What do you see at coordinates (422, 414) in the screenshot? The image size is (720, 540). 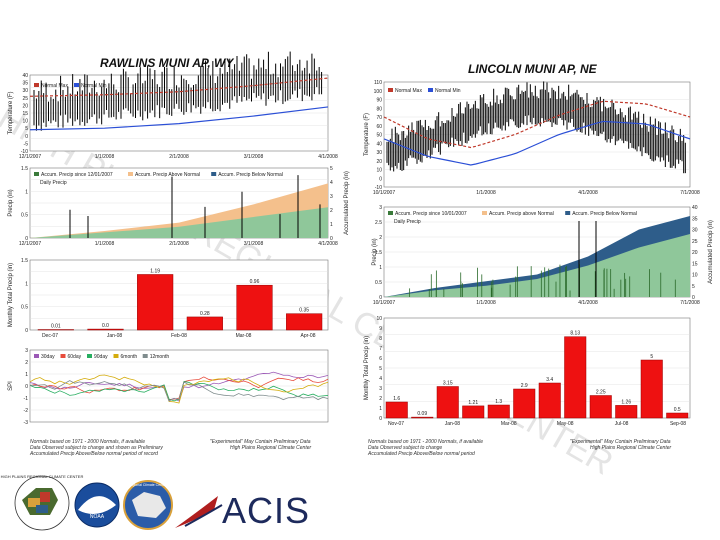 I see `lincoln-monthly-bar-label: 0.09` at bounding box center [422, 414].